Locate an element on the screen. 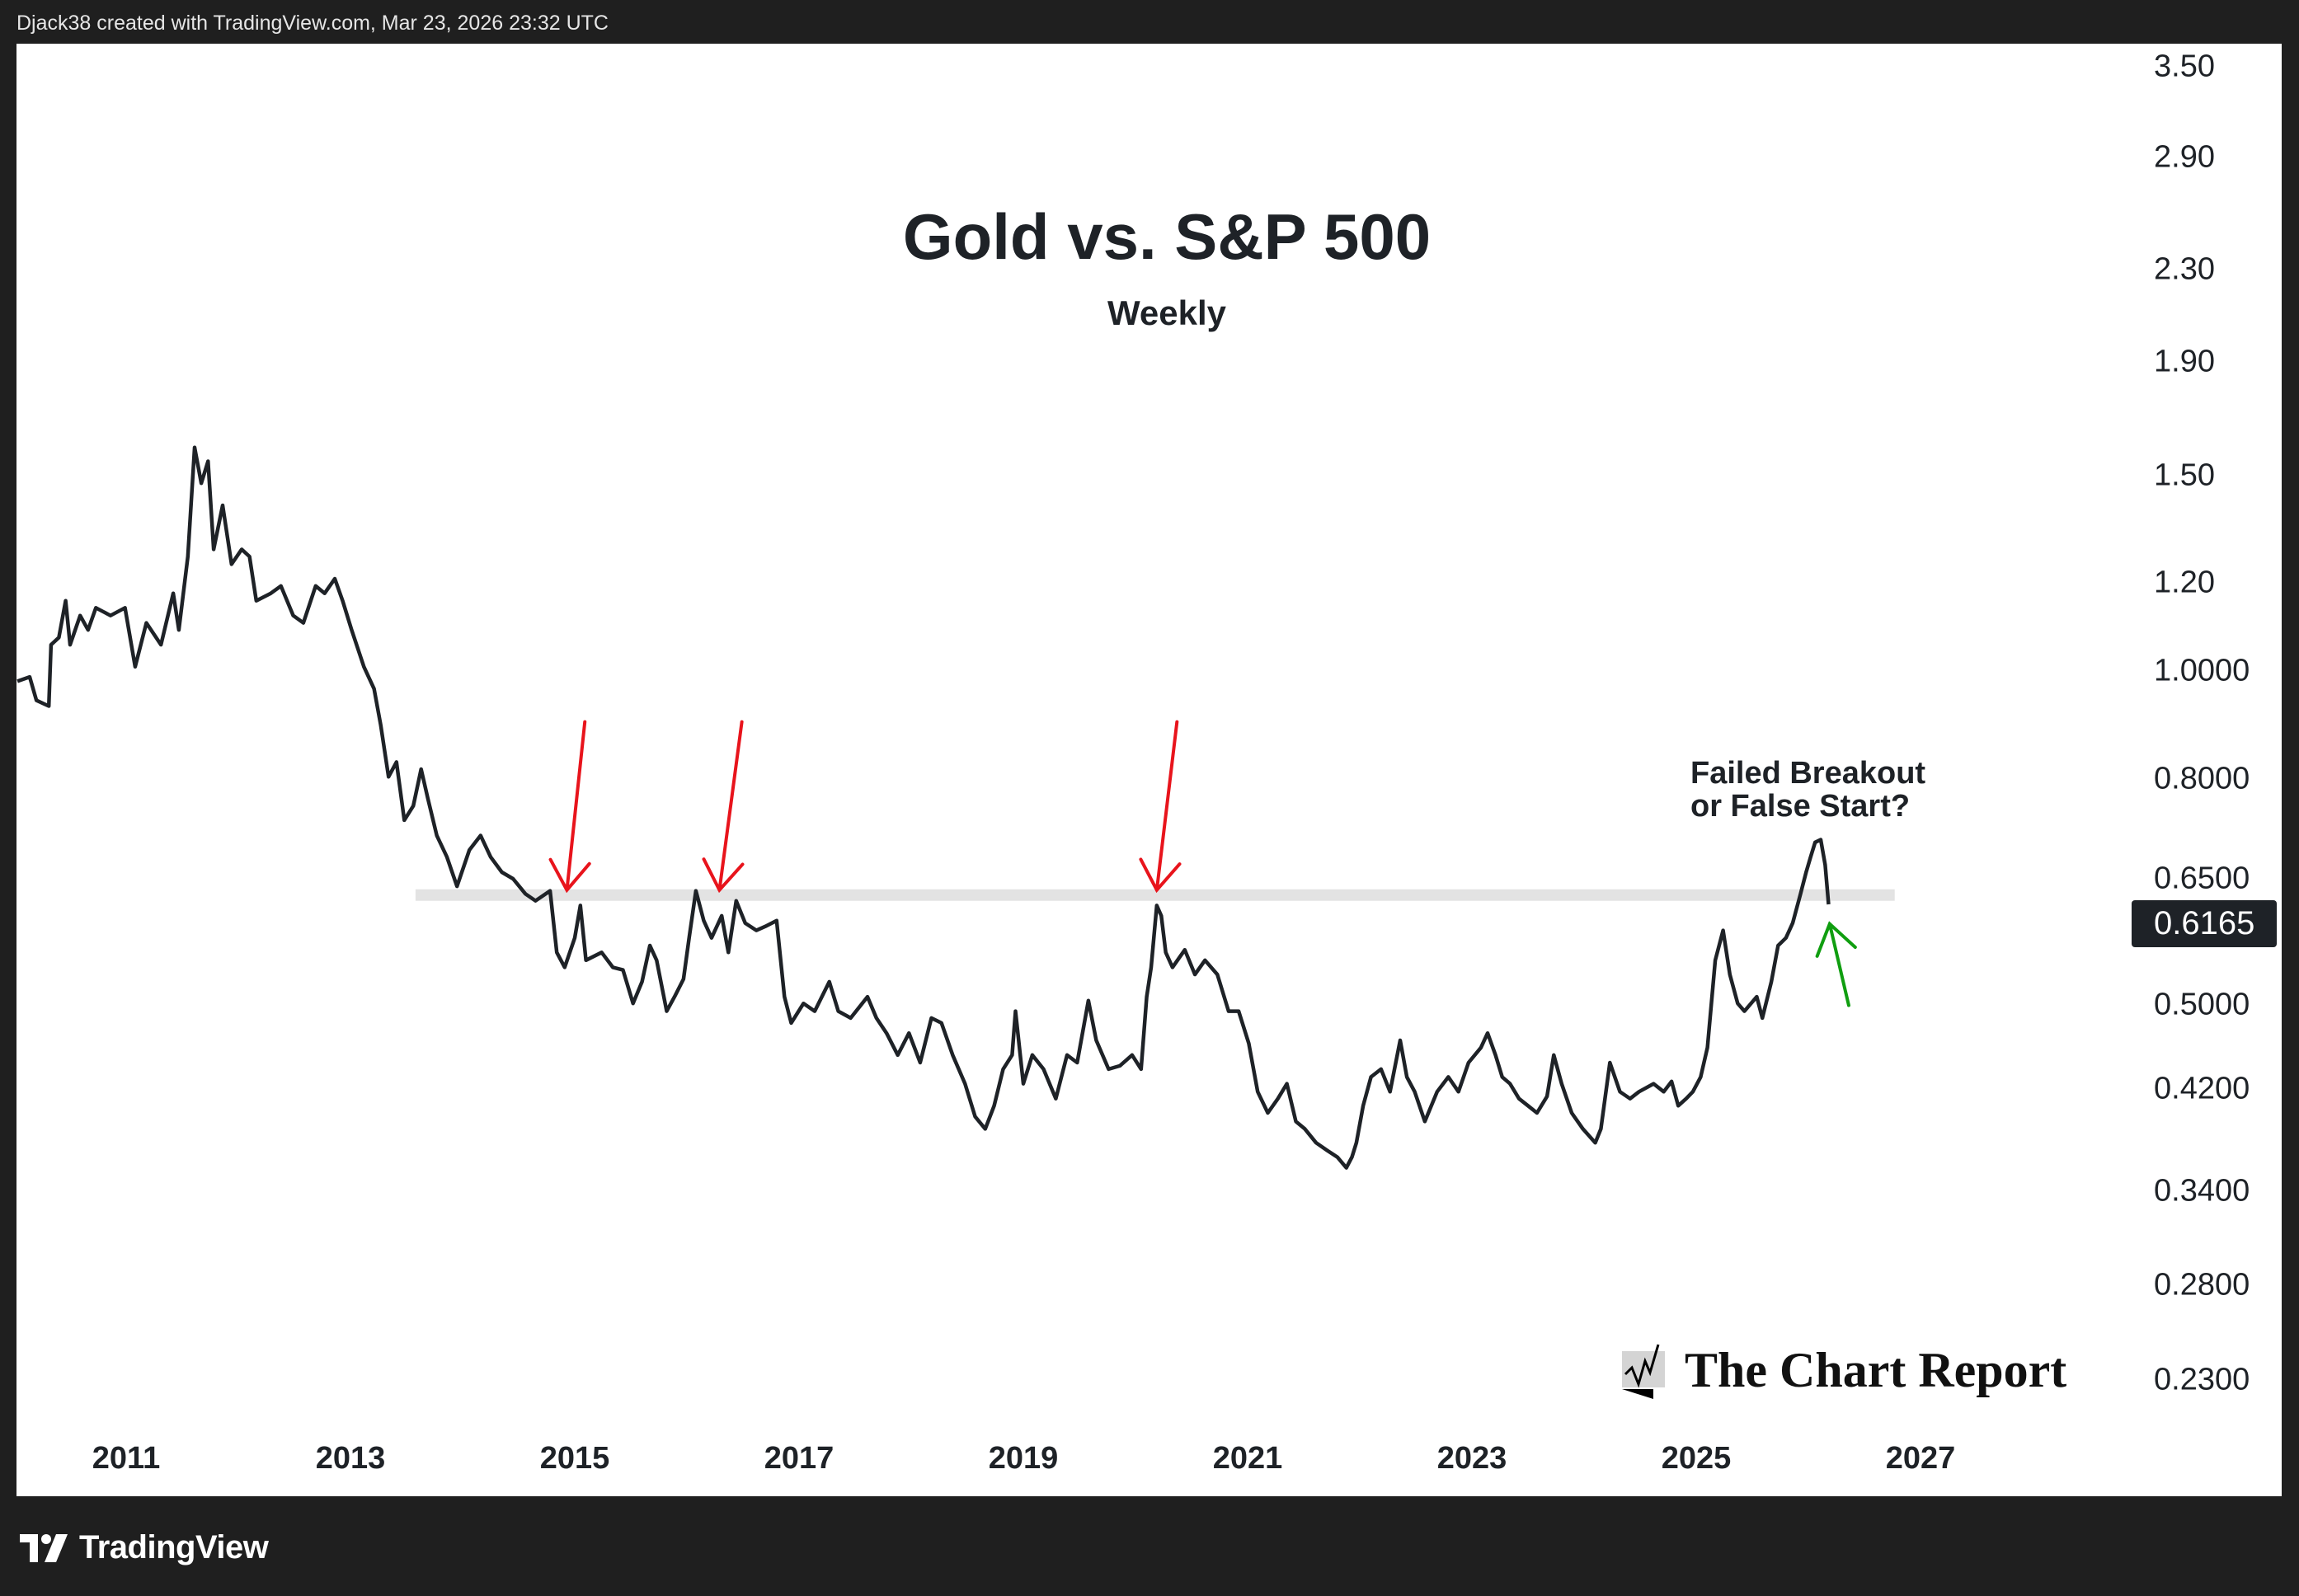  tradingview-brand: TradingView is located at coordinates (174, 1547).